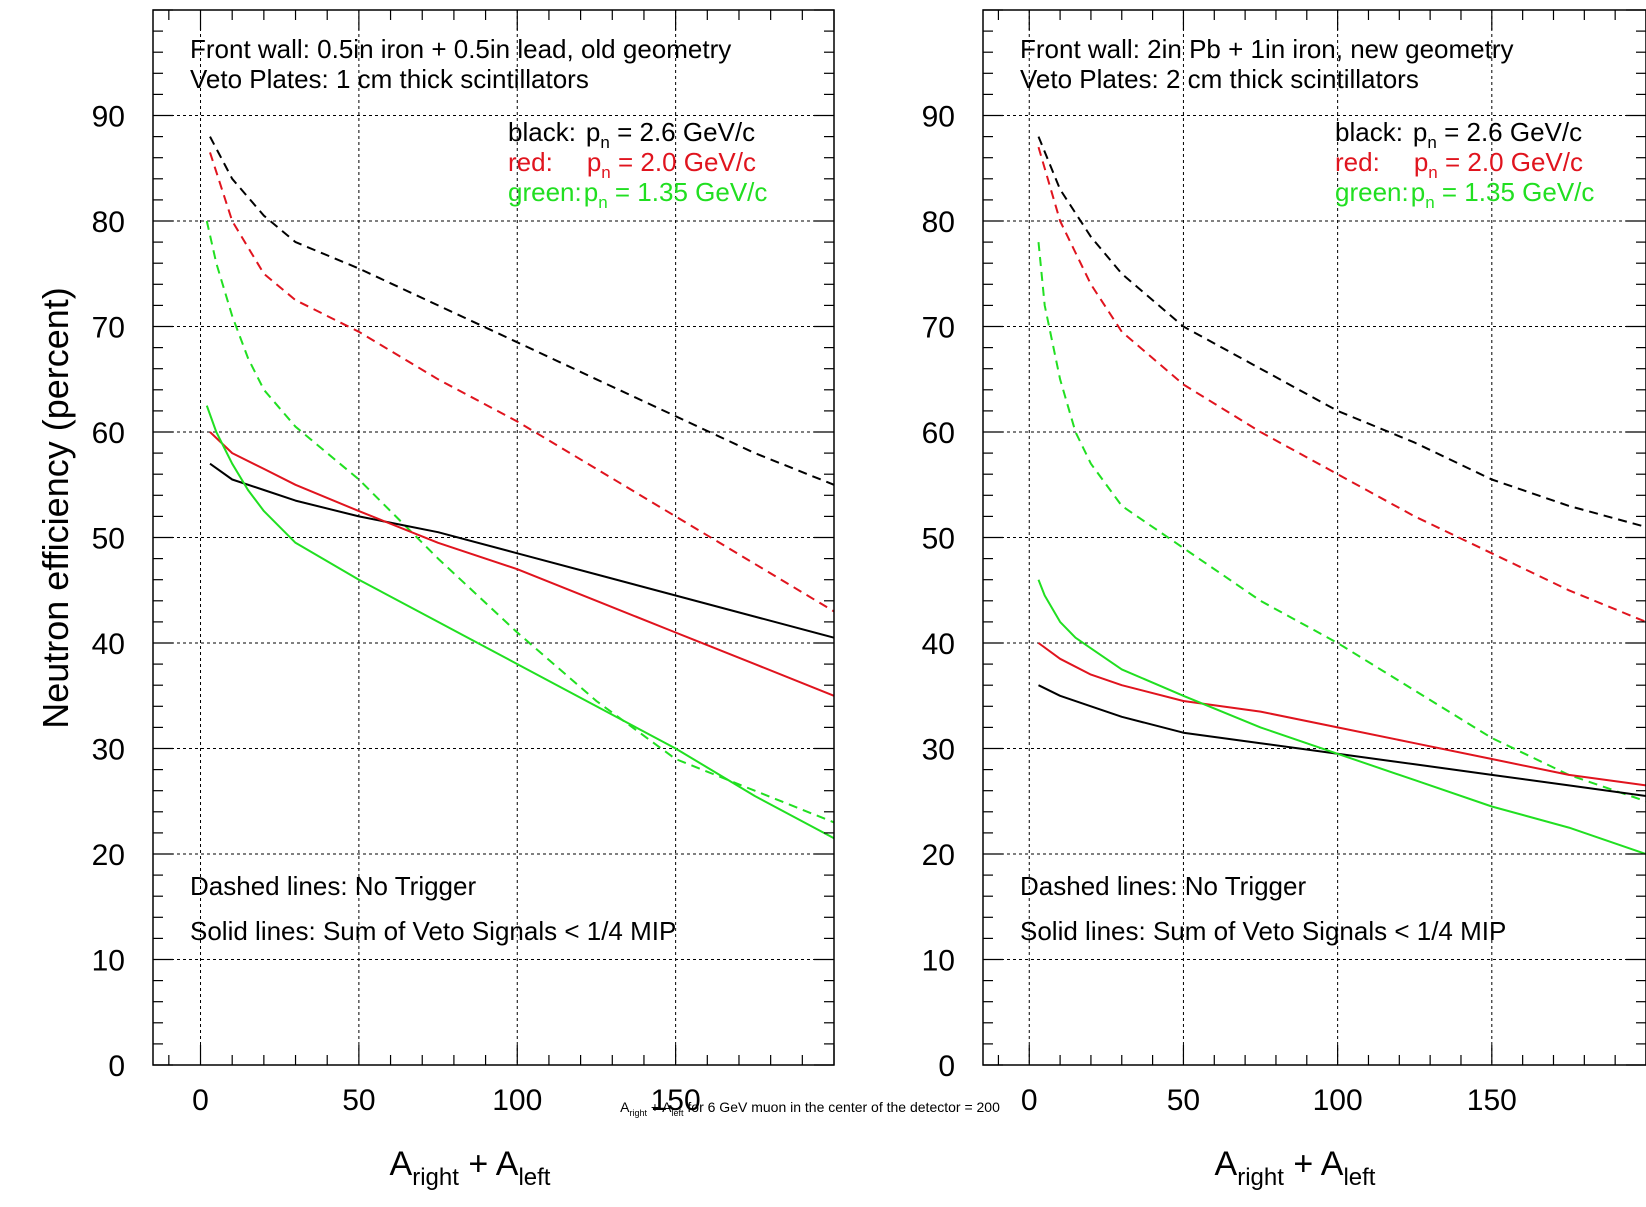 Image resolution: width=1646 pixels, height=1207 pixels. Describe the element at coordinates (938, 328) in the screenshot. I see `right-ytick-label-70: 70` at that location.